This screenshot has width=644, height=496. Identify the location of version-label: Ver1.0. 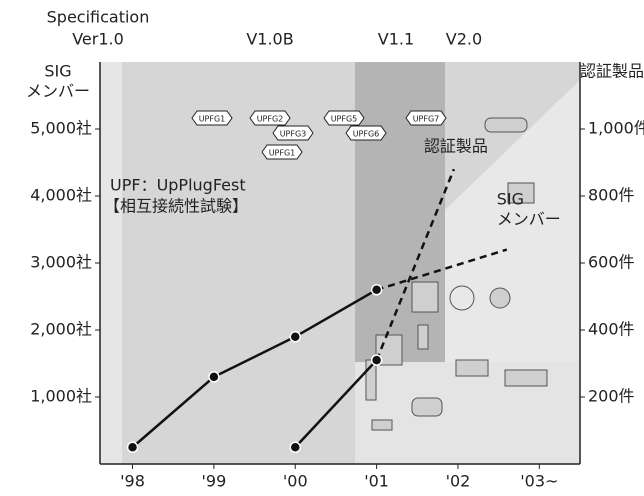
(98, 39).